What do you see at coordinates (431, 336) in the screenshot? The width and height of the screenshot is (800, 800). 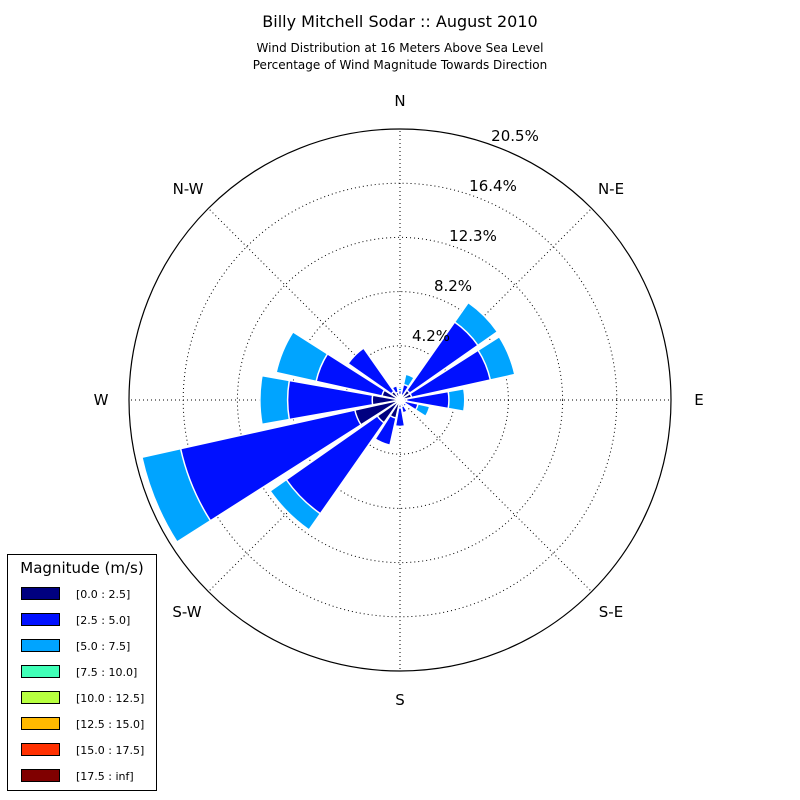 I see `radial-tick-label: 4.2%` at bounding box center [431, 336].